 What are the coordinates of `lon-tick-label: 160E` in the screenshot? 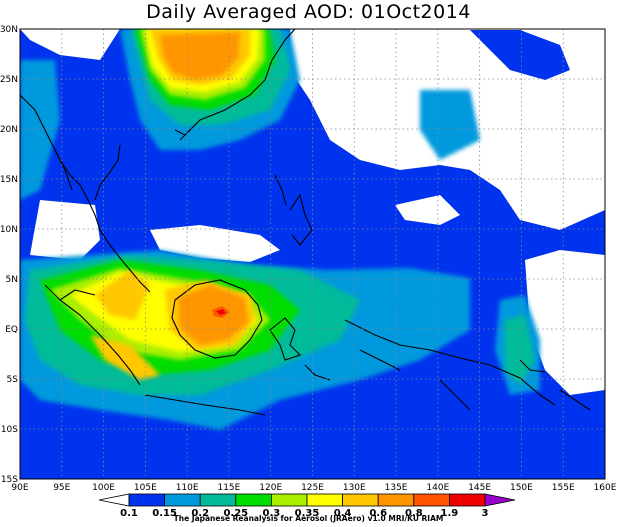 It's located at (605, 488).